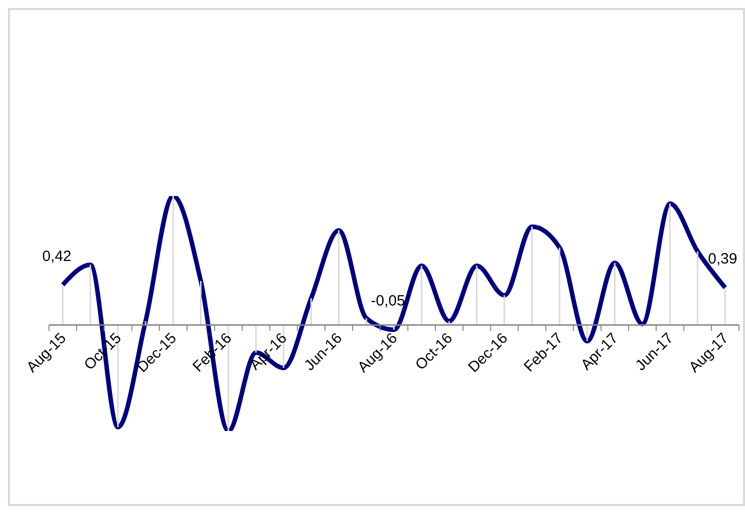 This screenshot has width=745, height=518. Describe the element at coordinates (388, 301) in the screenshot. I see `data-label: -0,05` at that location.